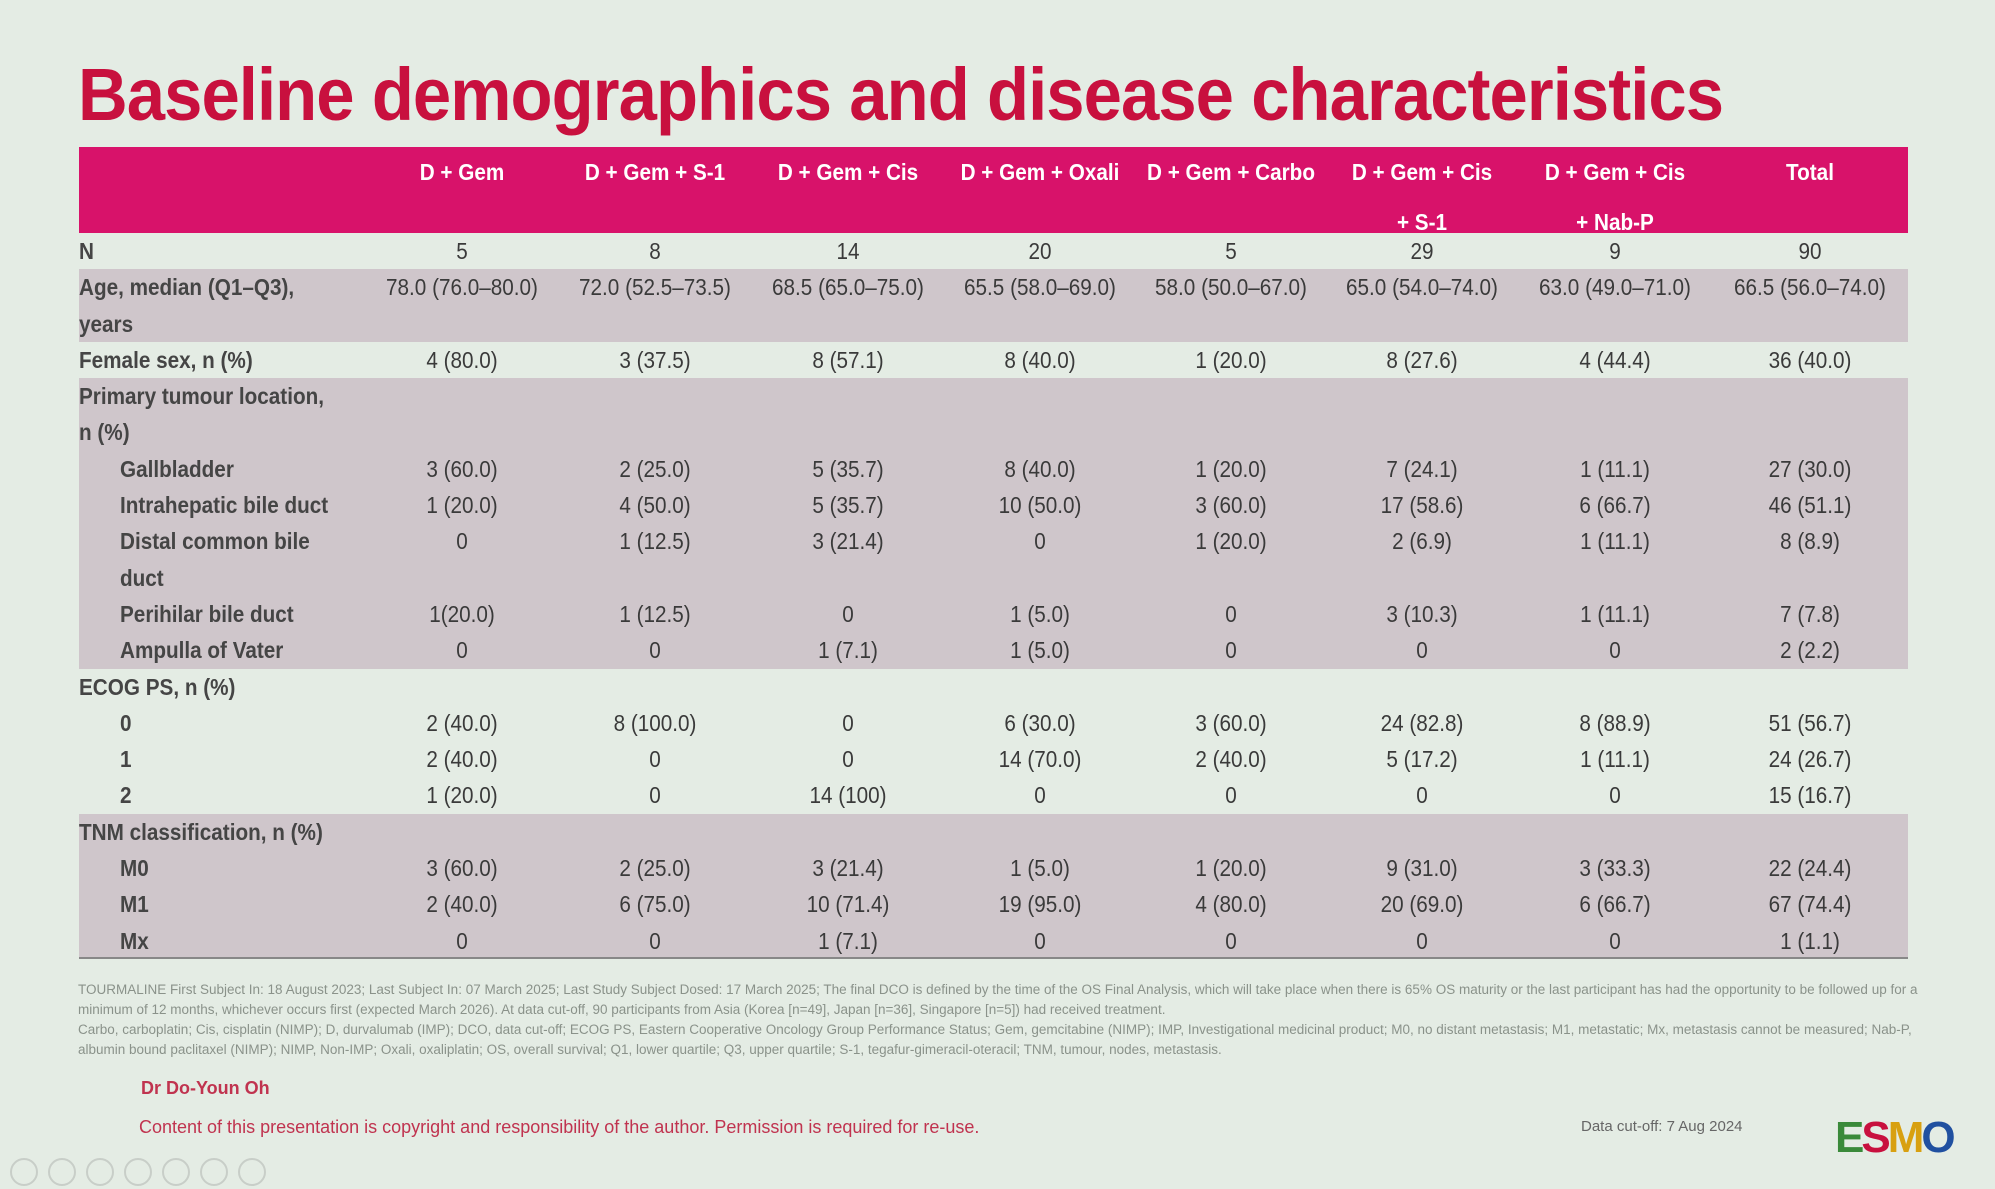 This screenshot has height=1189, width=1995. What do you see at coordinates (1615, 287) in the screenshot?
I see `table-cell: 63.0 (49.0–71.0)` at bounding box center [1615, 287].